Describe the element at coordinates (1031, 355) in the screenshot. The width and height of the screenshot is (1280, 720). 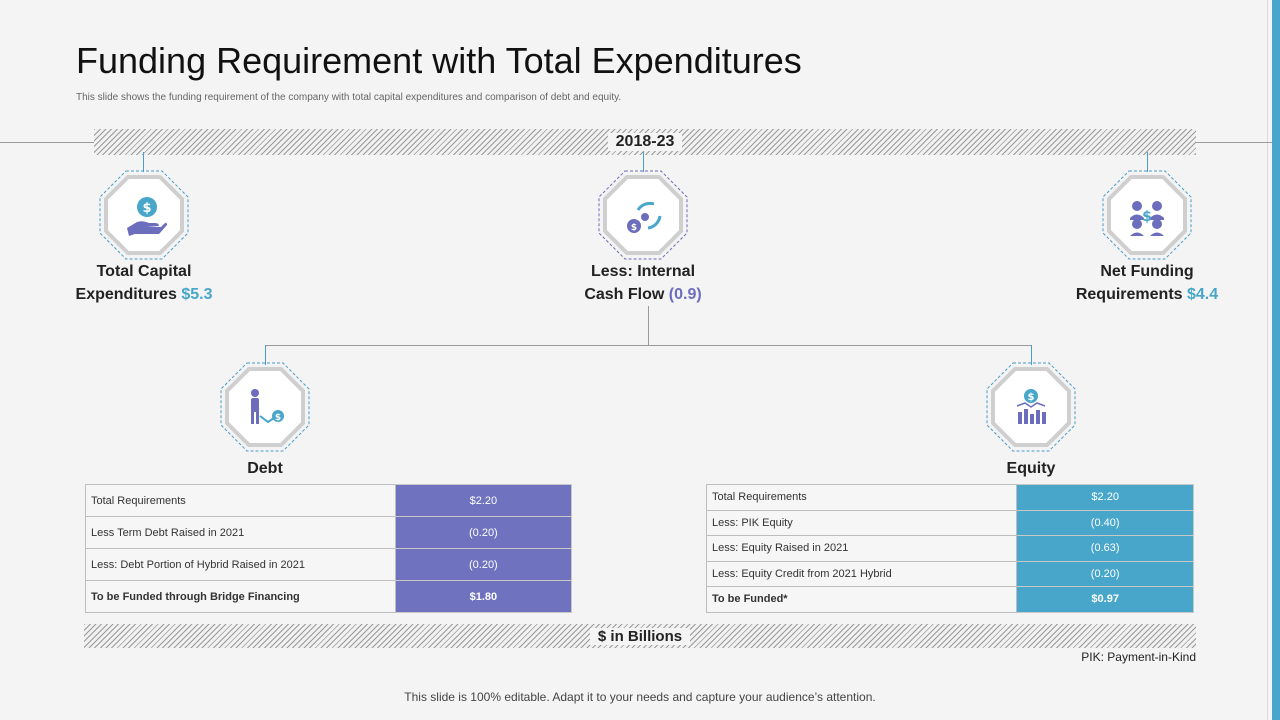
I see `equity-connector` at that location.